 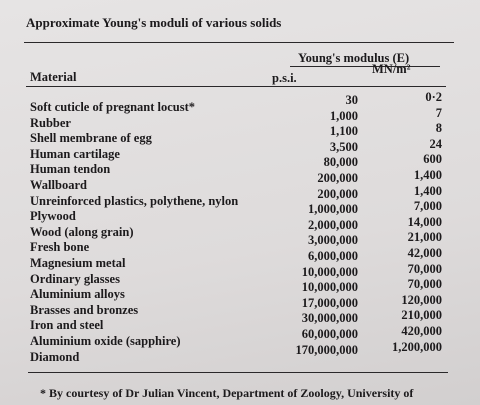 I want to click on psi-cell: 3,000,000, so click(x=333, y=240).